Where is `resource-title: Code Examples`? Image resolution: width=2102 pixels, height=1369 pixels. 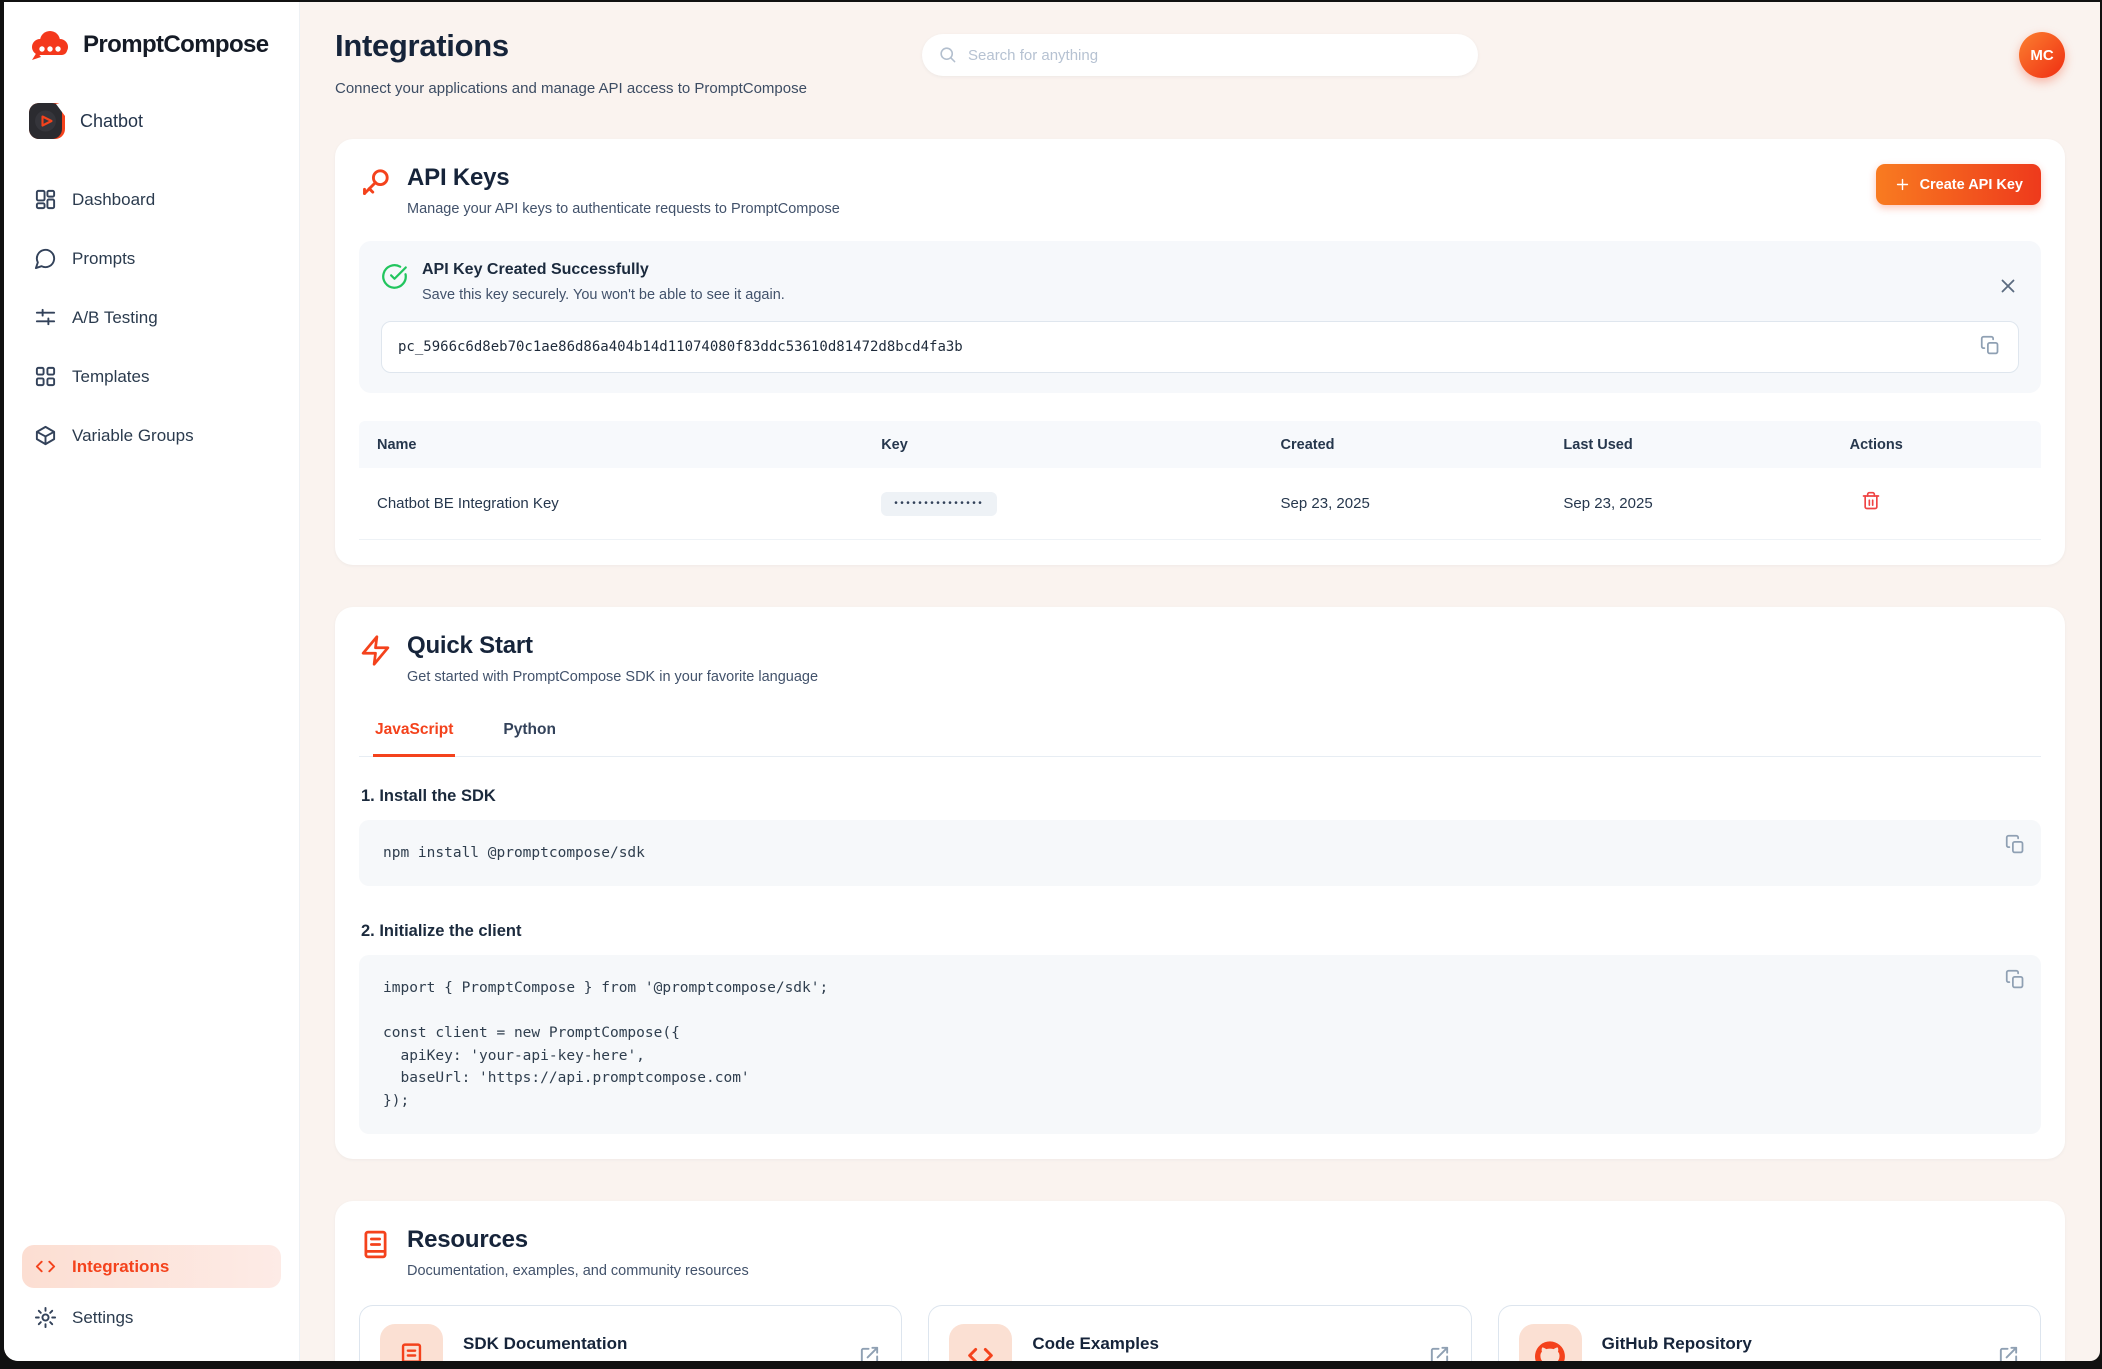 resource-title: Code Examples is located at coordinates (1095, 1343).